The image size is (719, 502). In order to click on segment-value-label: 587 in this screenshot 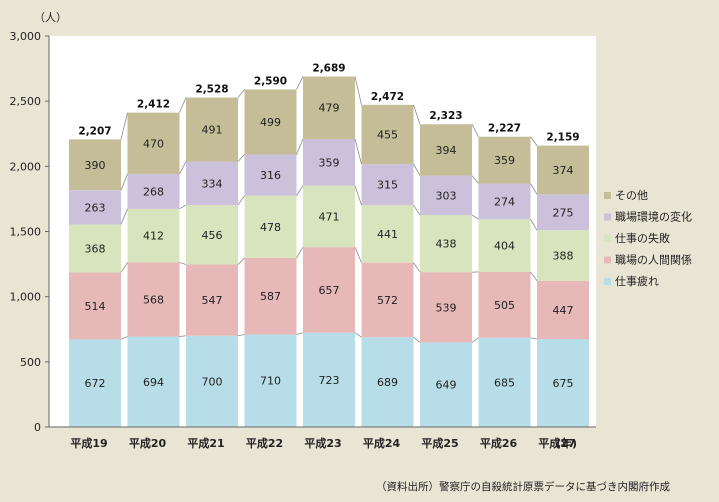, I will do `click(270, 296)`.